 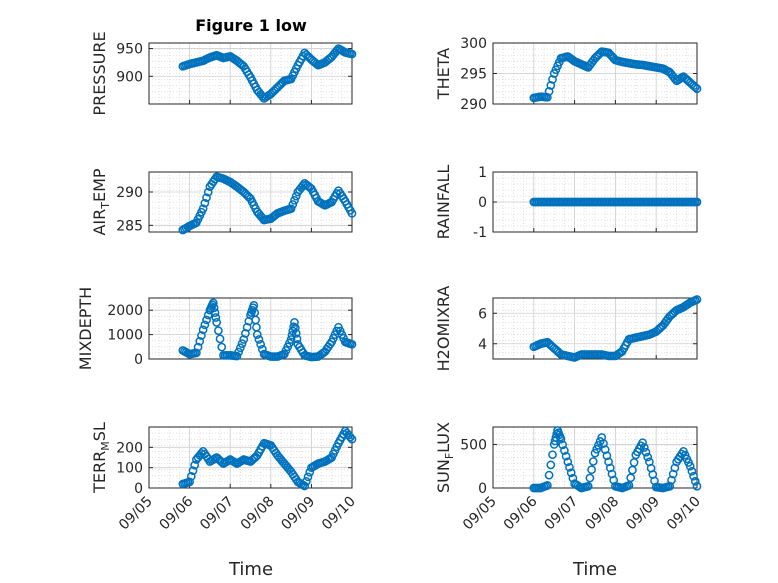 I want to click on y-tick-label: 295, so click(x=473, y=75).